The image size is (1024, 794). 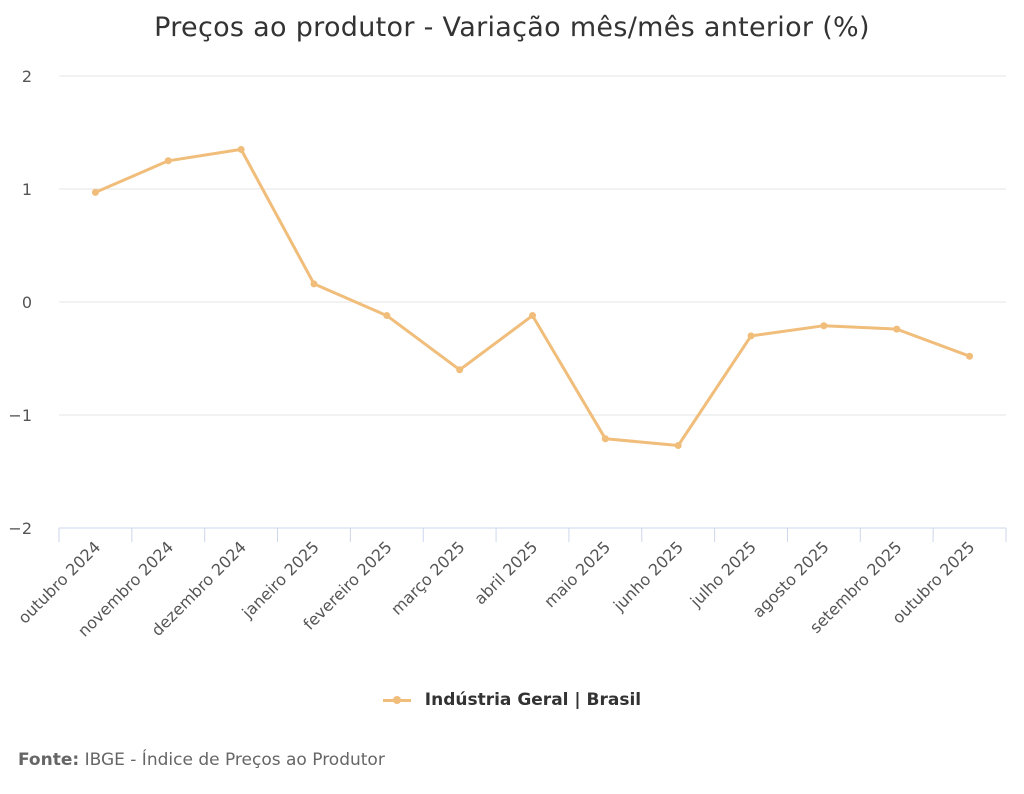 What do you see at coordinates (27, 189) in the screenshot?
I see `y-tick-label: 1` at bounding box center [27, 189].